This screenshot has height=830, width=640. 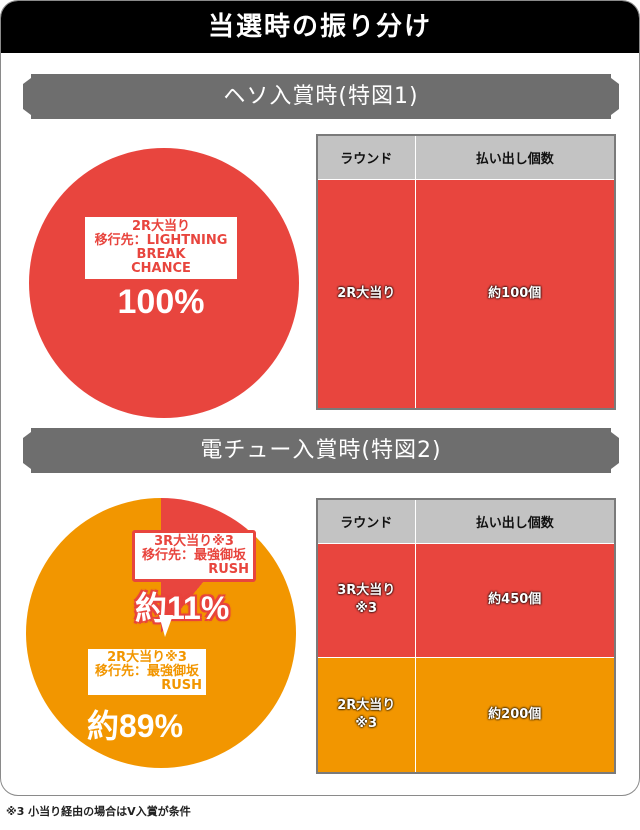 I want to click on page-title: 当選時の振り分け, so click(x=320, y=27).